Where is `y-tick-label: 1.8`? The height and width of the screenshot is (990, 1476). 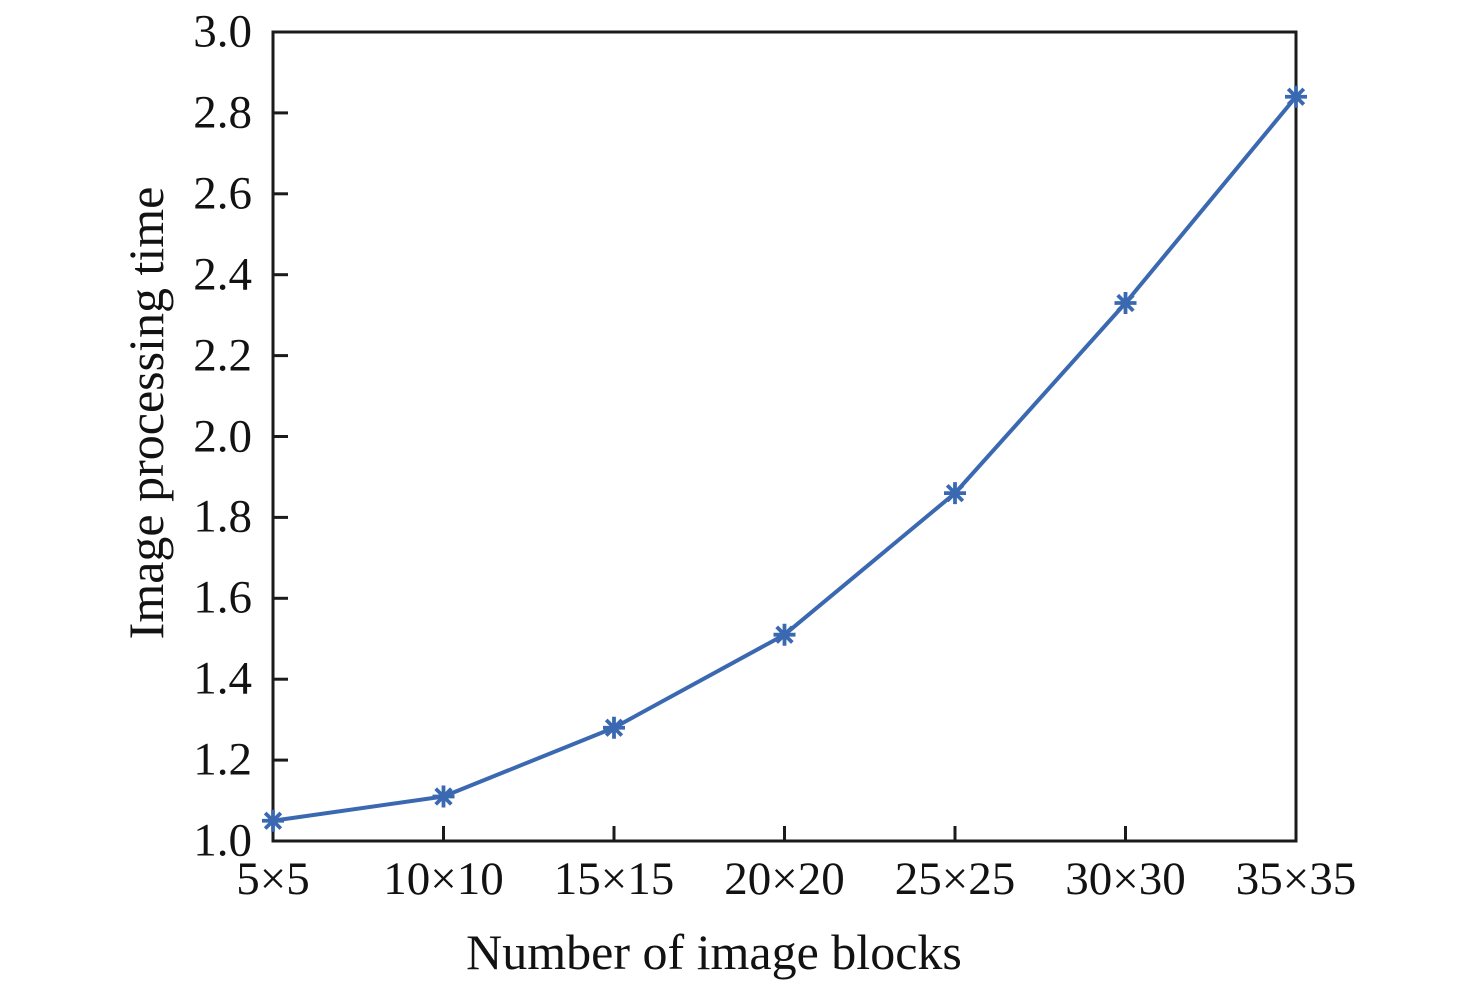
y-tick-label: 1.8 is located at coordinates (222, 516).